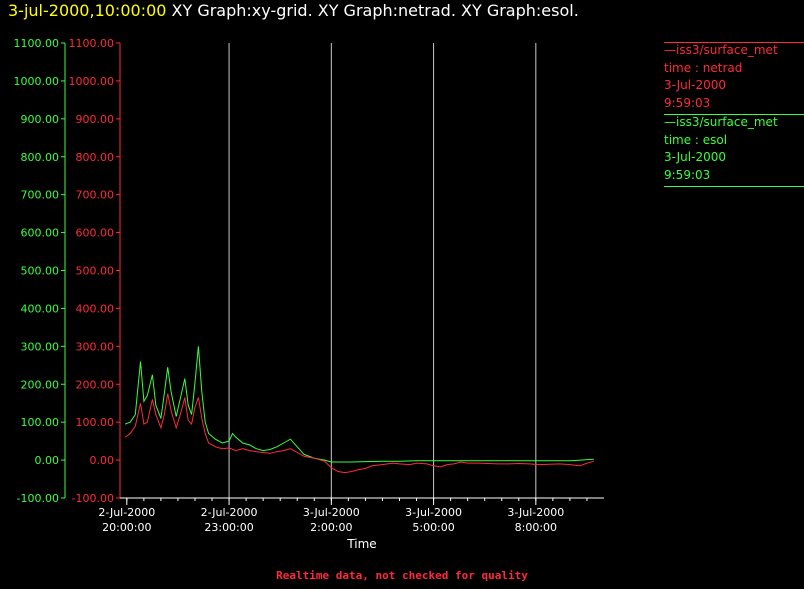  Describe the element at coordinates (331, 512) in the screenshot. I see `x-tick-date-2: 3-Jul-2000` at that location.